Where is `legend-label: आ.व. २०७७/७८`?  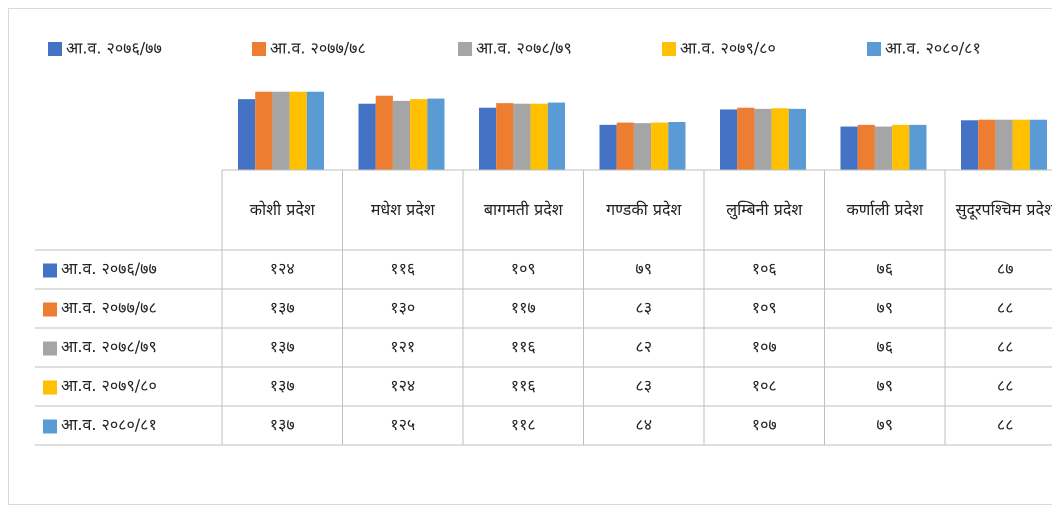 legend-label: आ.व. २०७७/७८ is located at coordinates (318, 48).